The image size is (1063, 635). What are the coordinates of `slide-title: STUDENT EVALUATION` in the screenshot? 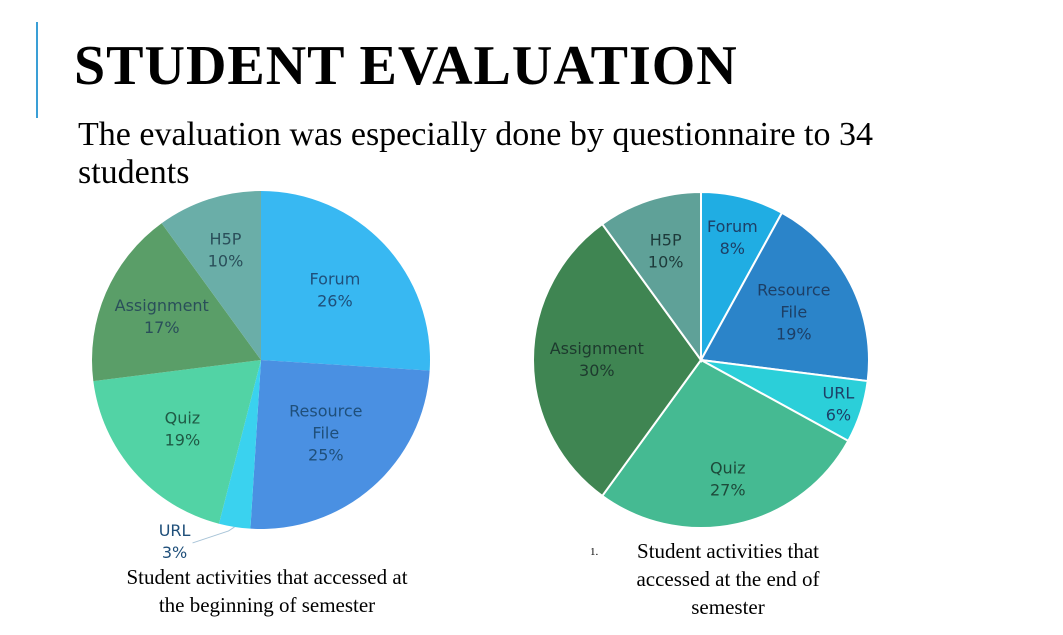 It's located at (406, 66).